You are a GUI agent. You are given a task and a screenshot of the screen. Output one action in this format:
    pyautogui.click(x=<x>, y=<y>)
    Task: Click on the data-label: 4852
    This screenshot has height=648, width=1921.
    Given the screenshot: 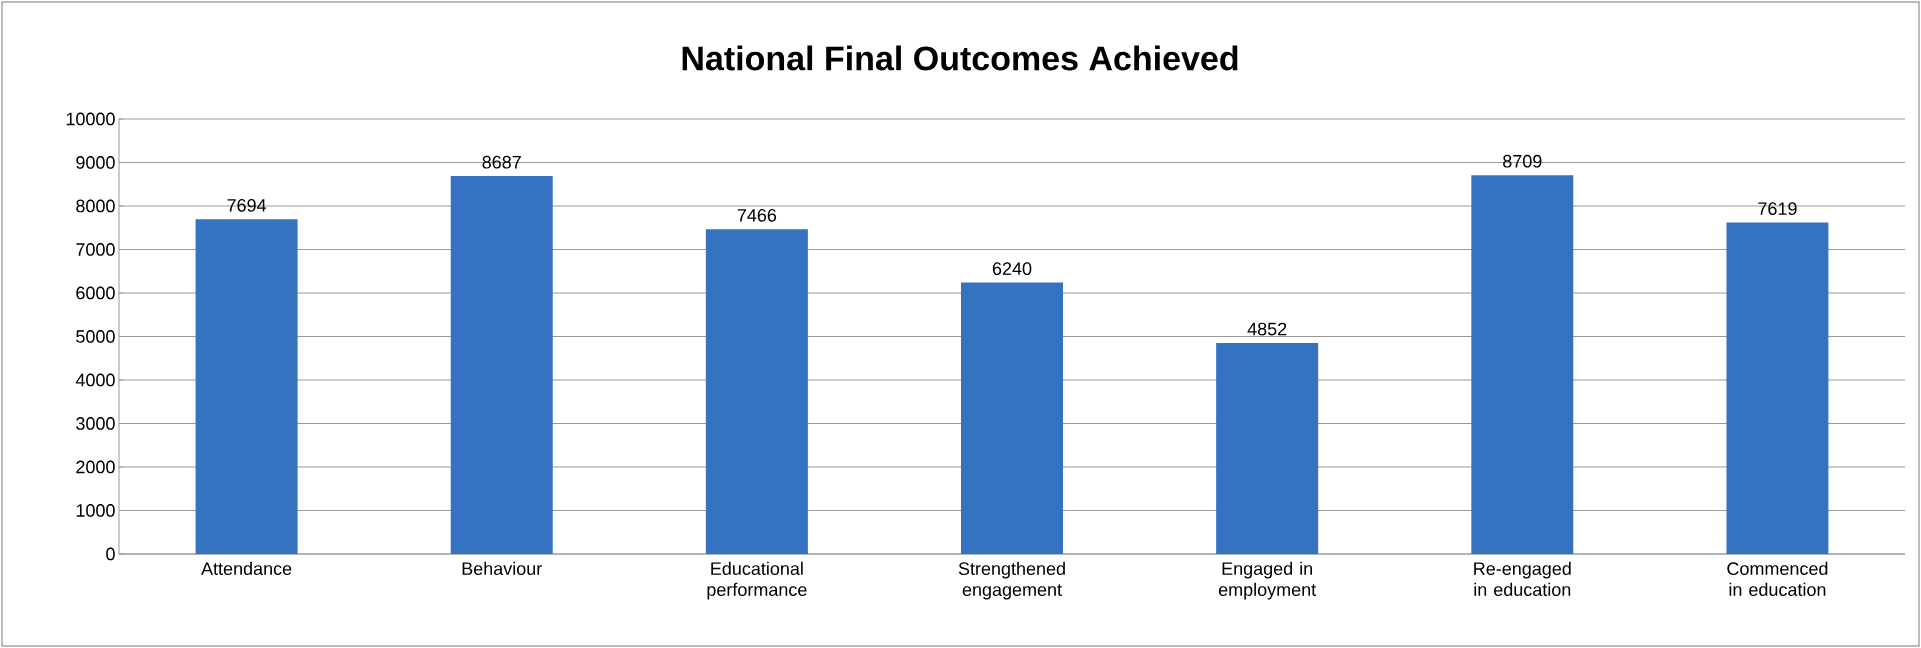 What is the action you would take?
    pyautogui.click(x=1267, y=329)
    